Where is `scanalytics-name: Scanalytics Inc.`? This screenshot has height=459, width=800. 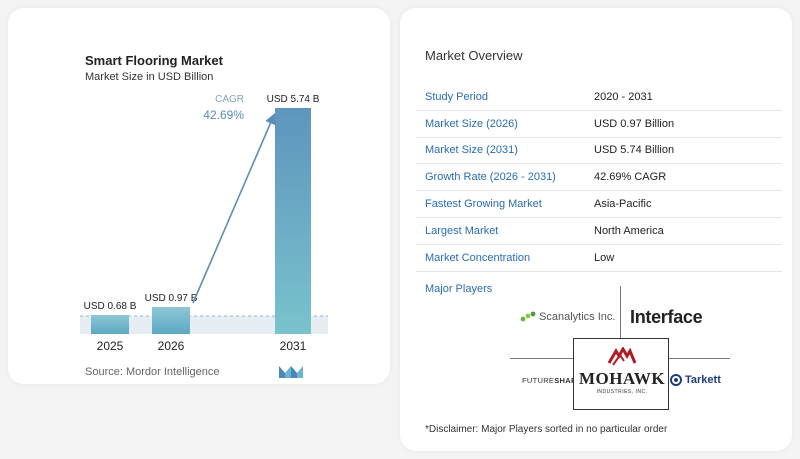
scanalytics-name: Scanalytics Inc. is located at coordinates (577, 317).